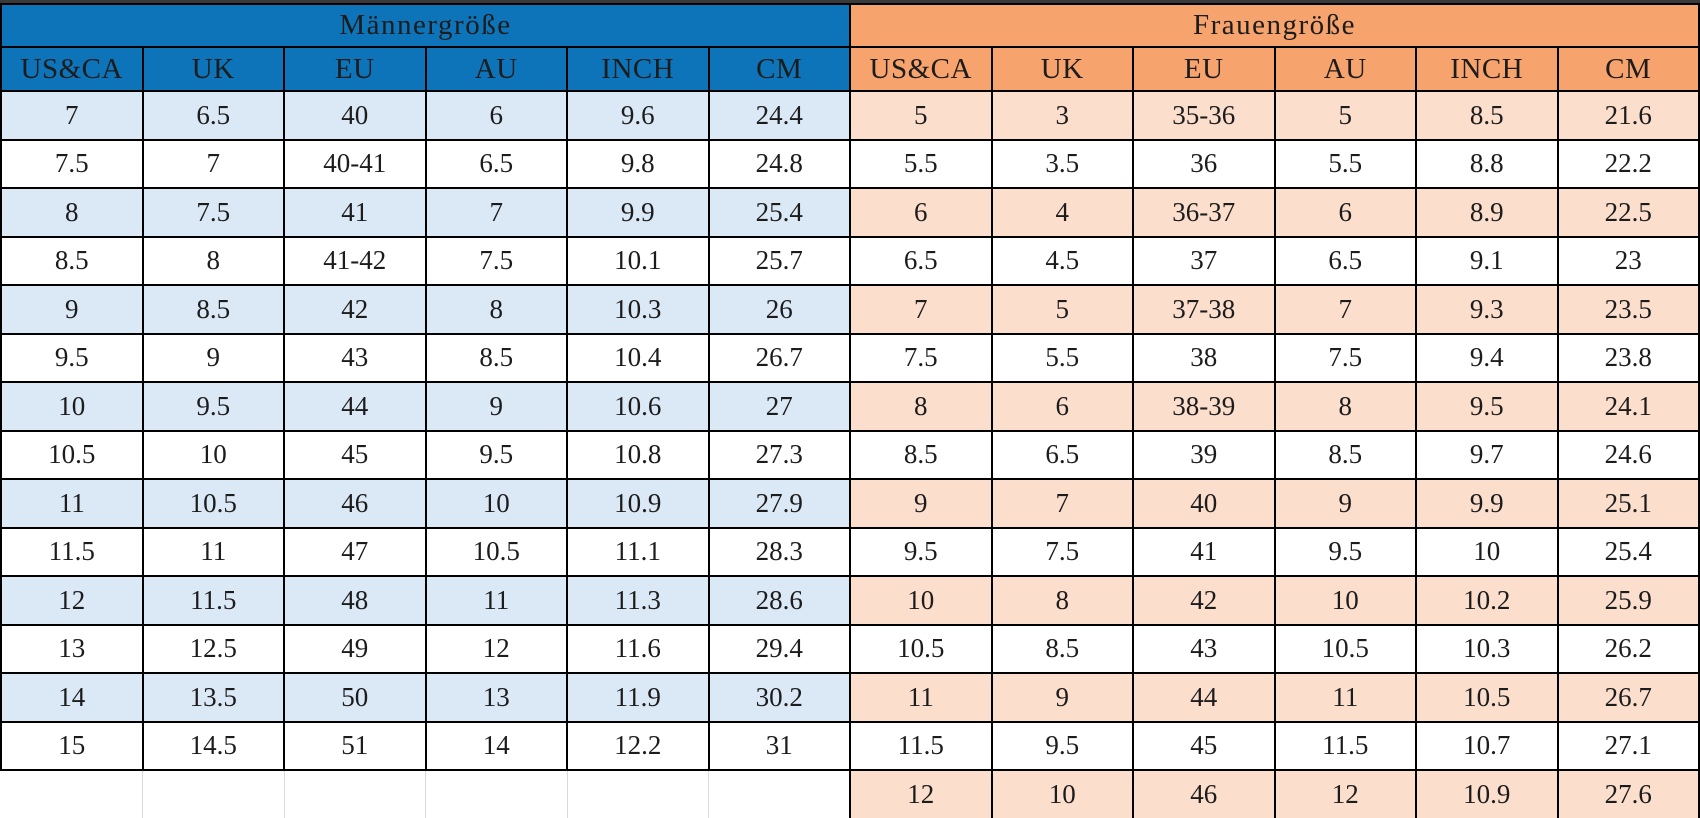  Describe the element at coordinates (1628, 260) in the screenshot. I see `size-cell: 23` at that location.